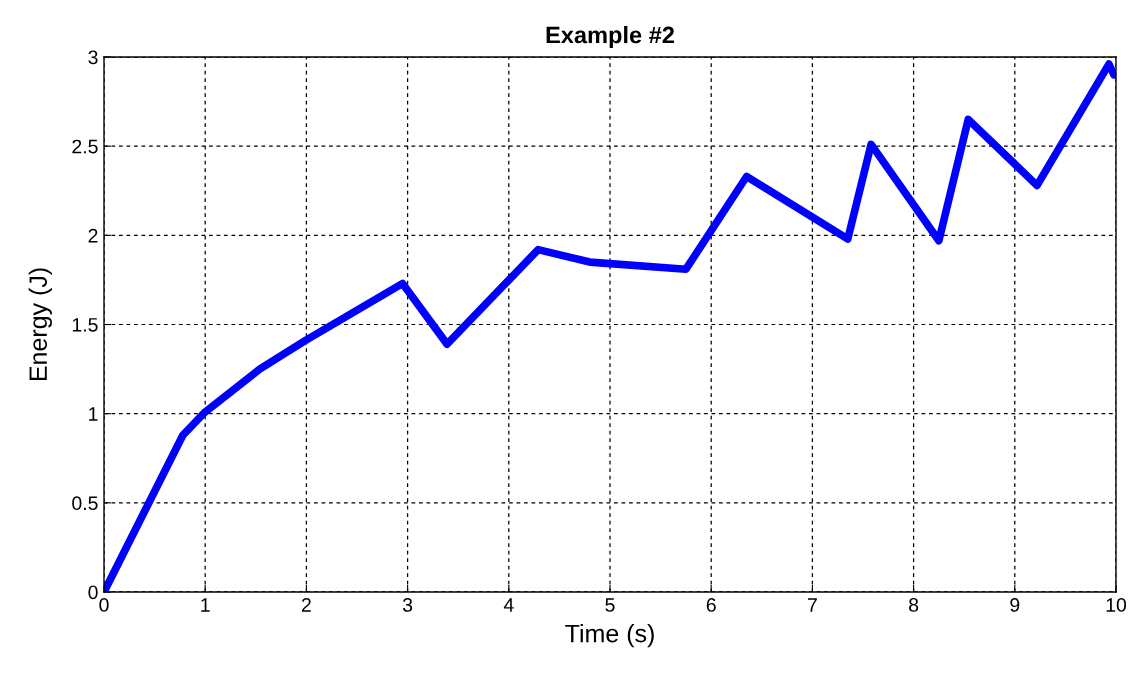  Describe the element at coordinates (104, 605) in the screenshot. I see `x-tick-label: 0` at that location.